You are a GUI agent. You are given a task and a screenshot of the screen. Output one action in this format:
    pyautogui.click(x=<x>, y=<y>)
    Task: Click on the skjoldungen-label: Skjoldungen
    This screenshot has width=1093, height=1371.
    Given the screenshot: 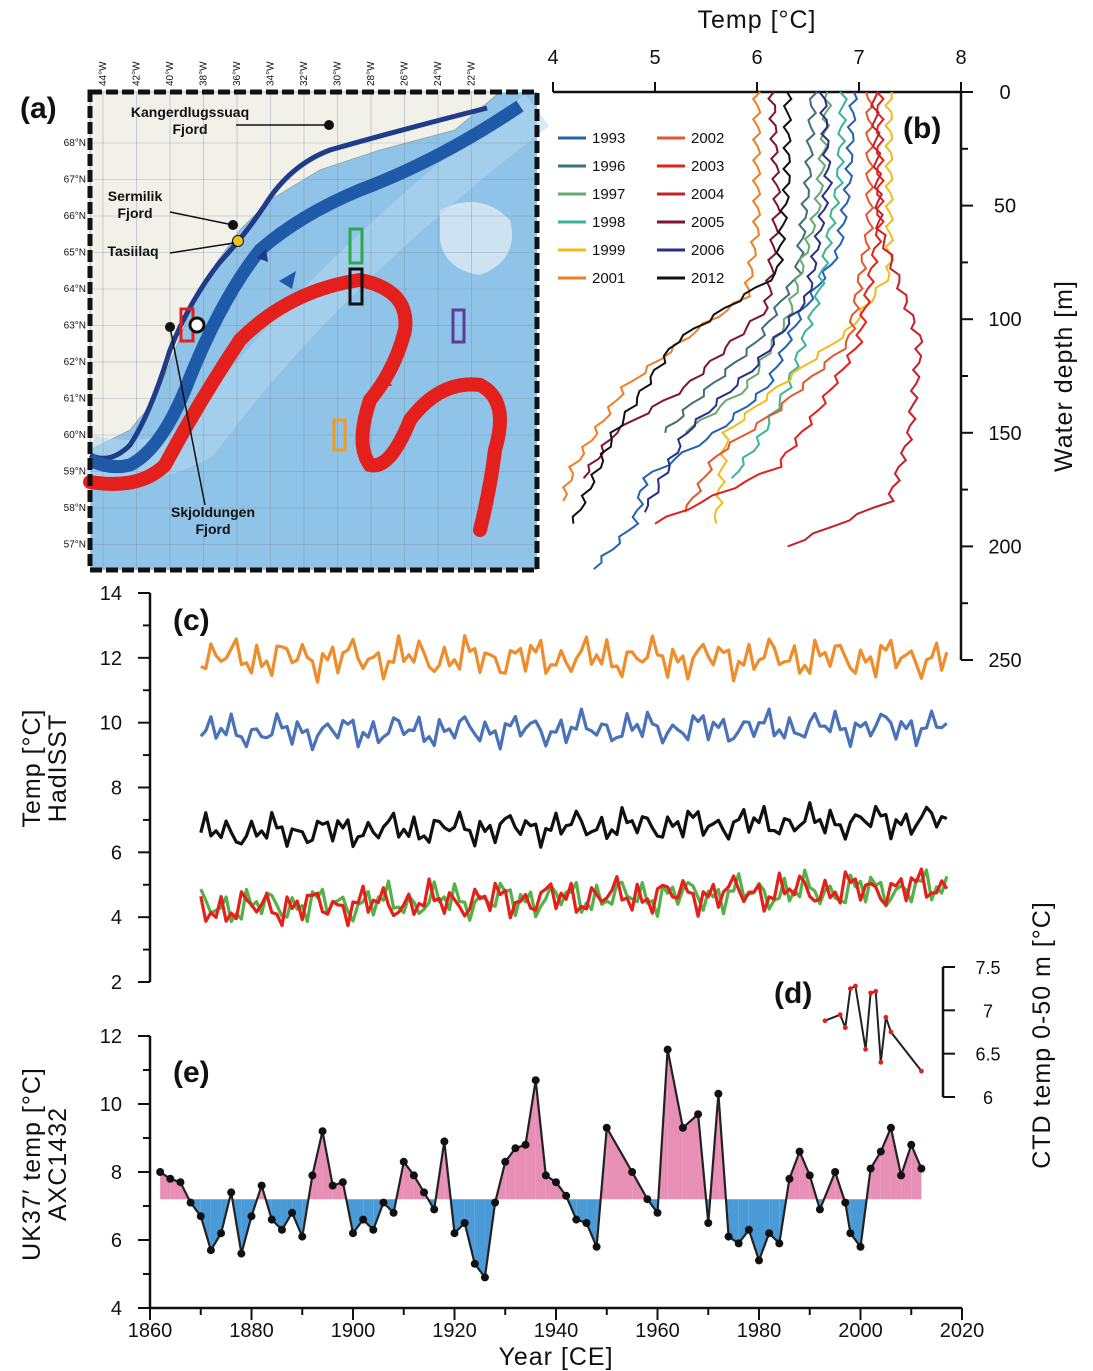 What is the action you would take?
    pyautogui.click(x=213, y=512)
    